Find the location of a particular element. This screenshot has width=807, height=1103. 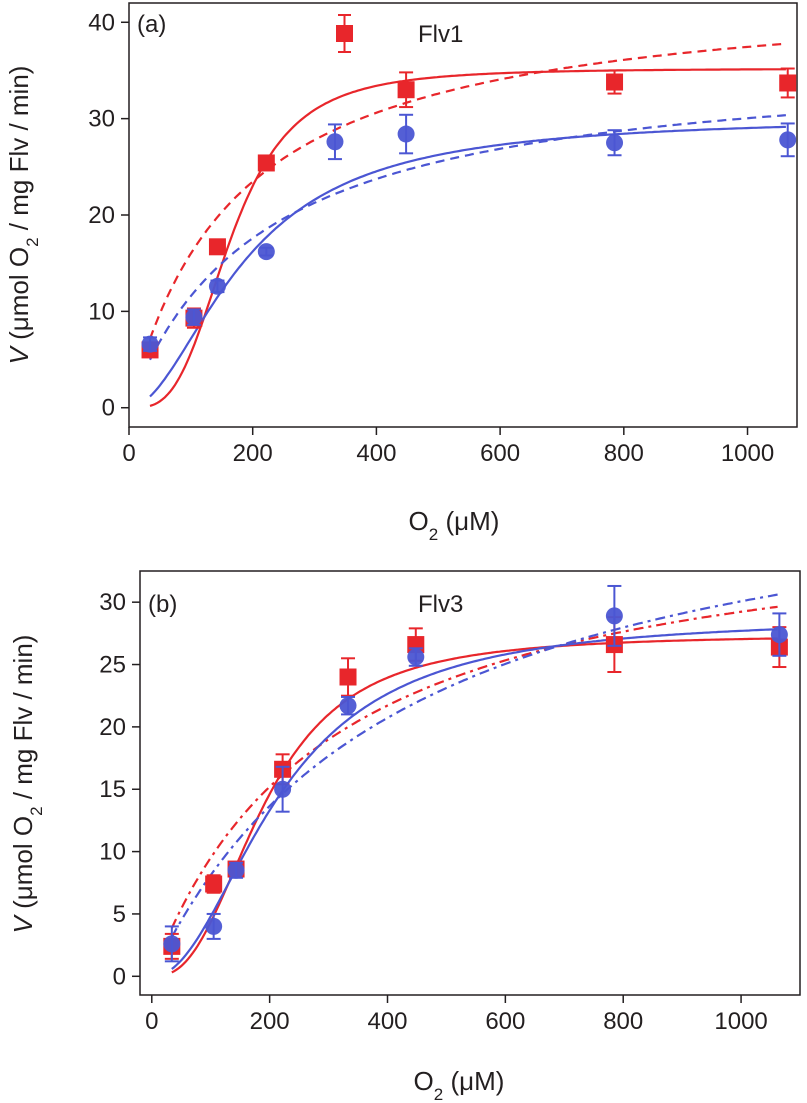

panel-b-label: (b) is located at coordinates (162, 604).